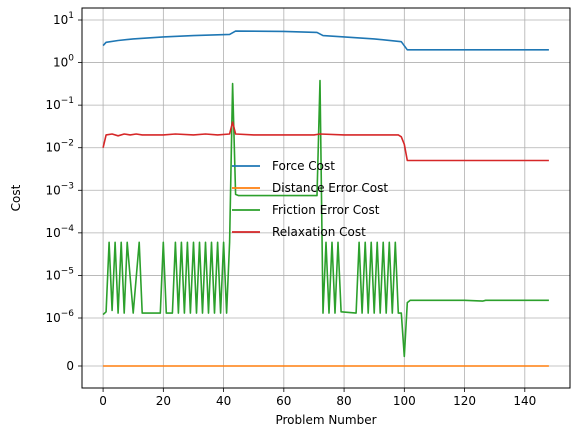  I want to click on x-tick-label: 40, so click(223, 401).